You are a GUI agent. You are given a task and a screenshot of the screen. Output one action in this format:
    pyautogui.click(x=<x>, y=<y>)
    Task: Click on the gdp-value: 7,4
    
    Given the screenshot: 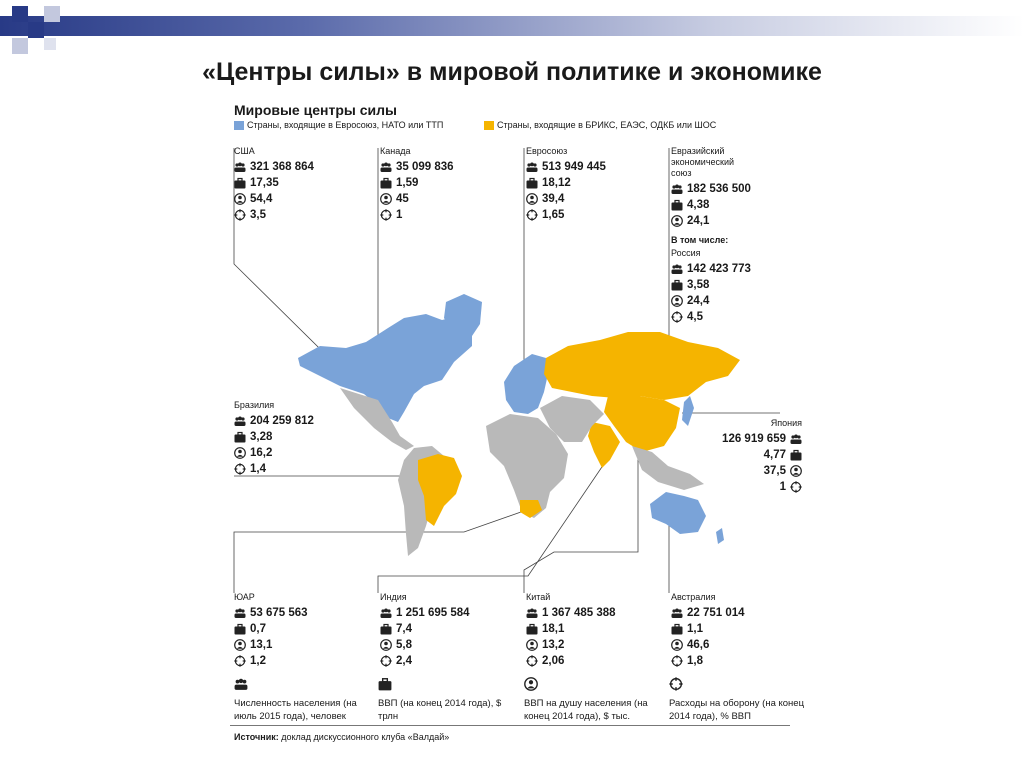 What is the action you would take?
    pyautogui.click(x=404, y=629)
    